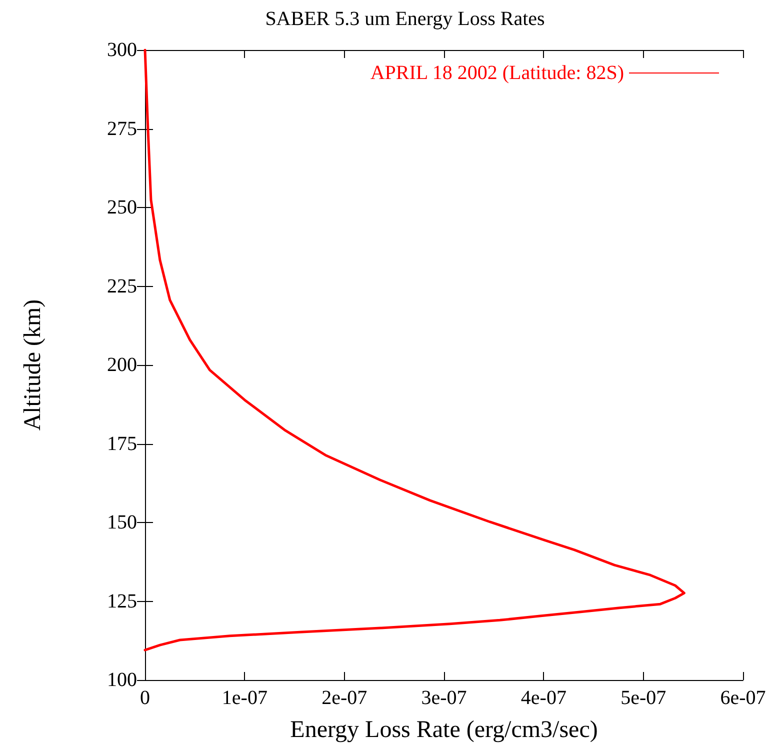 Image resolution: width=784 pixels, height=752 pixels. Describe the element at coordinates (444, 730) in the screenshot. I see `x-axis-title: Energy Loss Rate (erg/cm3/sec)` at that location.